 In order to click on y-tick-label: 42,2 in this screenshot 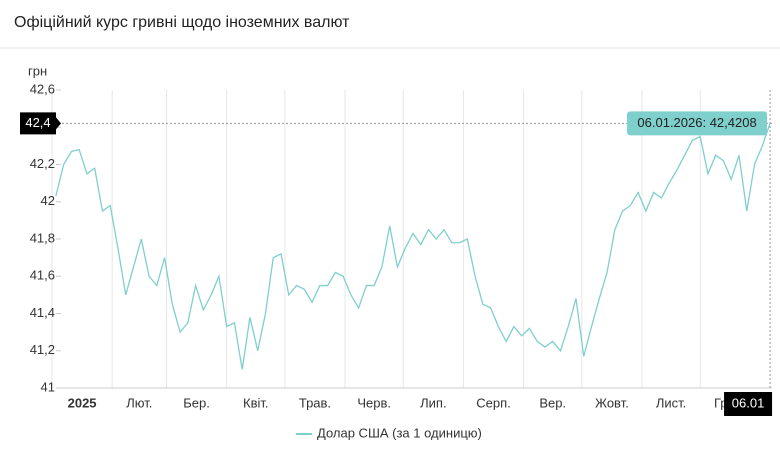, I will do `click(42, 163)`.